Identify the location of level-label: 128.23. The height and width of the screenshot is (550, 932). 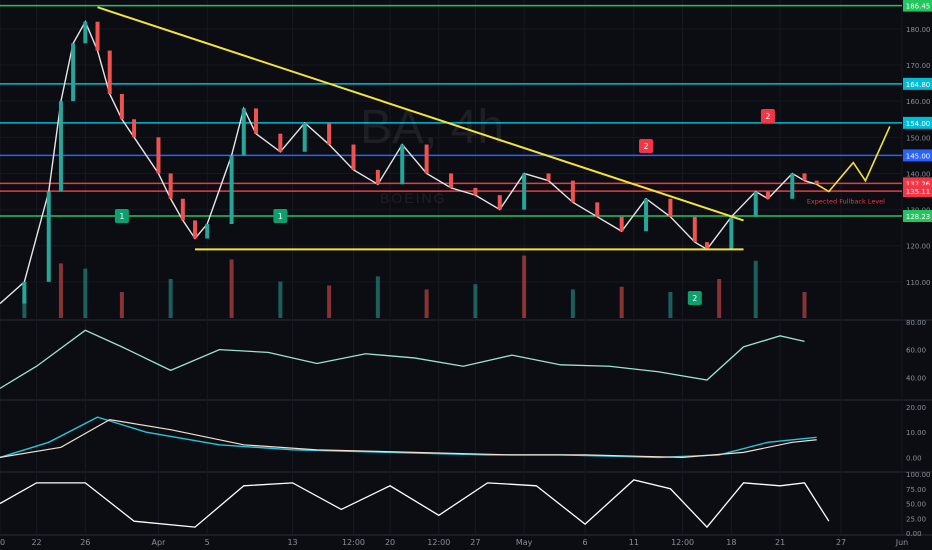
(918, 217).